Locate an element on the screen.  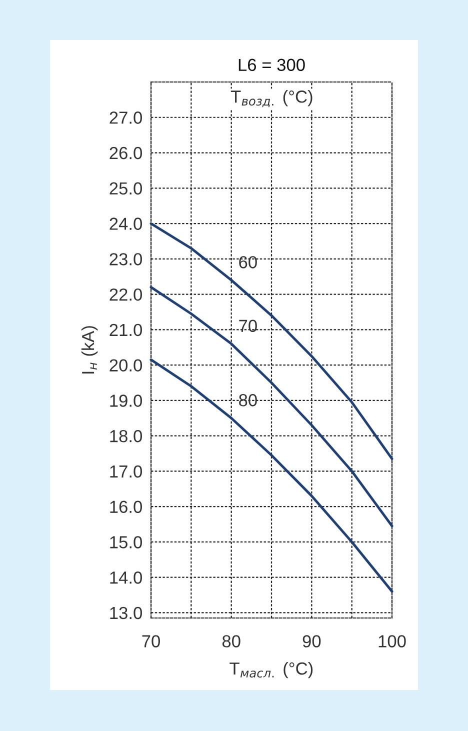
x-tick-label: 80 is located at coordinates (231, 641).